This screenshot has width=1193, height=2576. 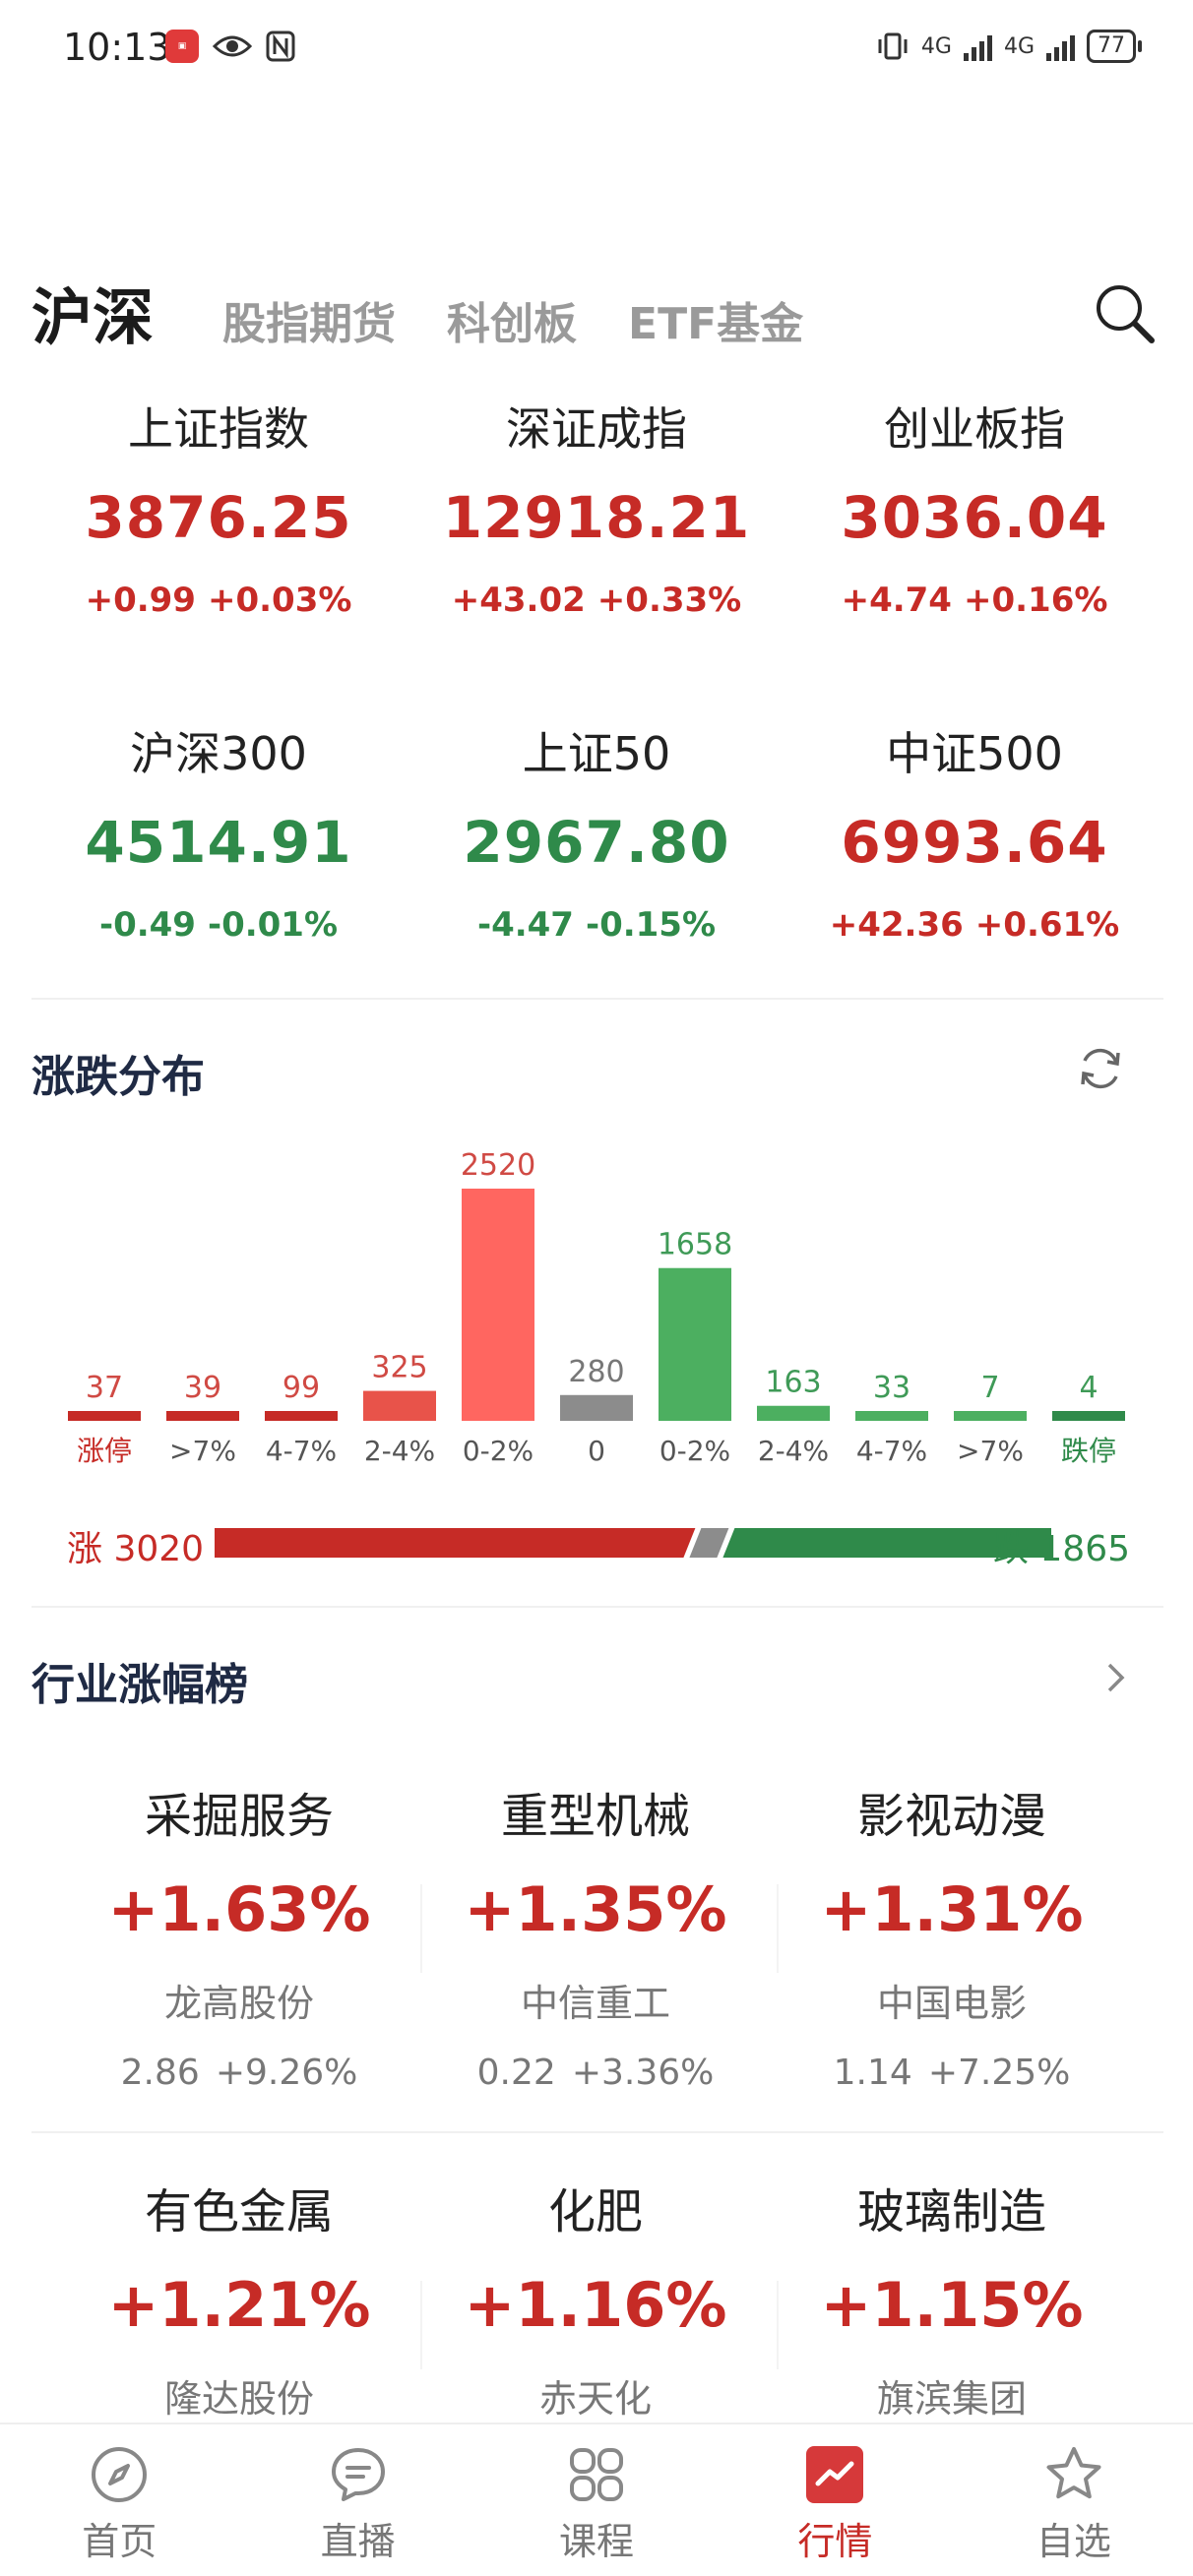 I want to click on industry-card: 影视动漫 +1.31% 中国电影 1.14 +7.25%, so click(x=952, y=1935).